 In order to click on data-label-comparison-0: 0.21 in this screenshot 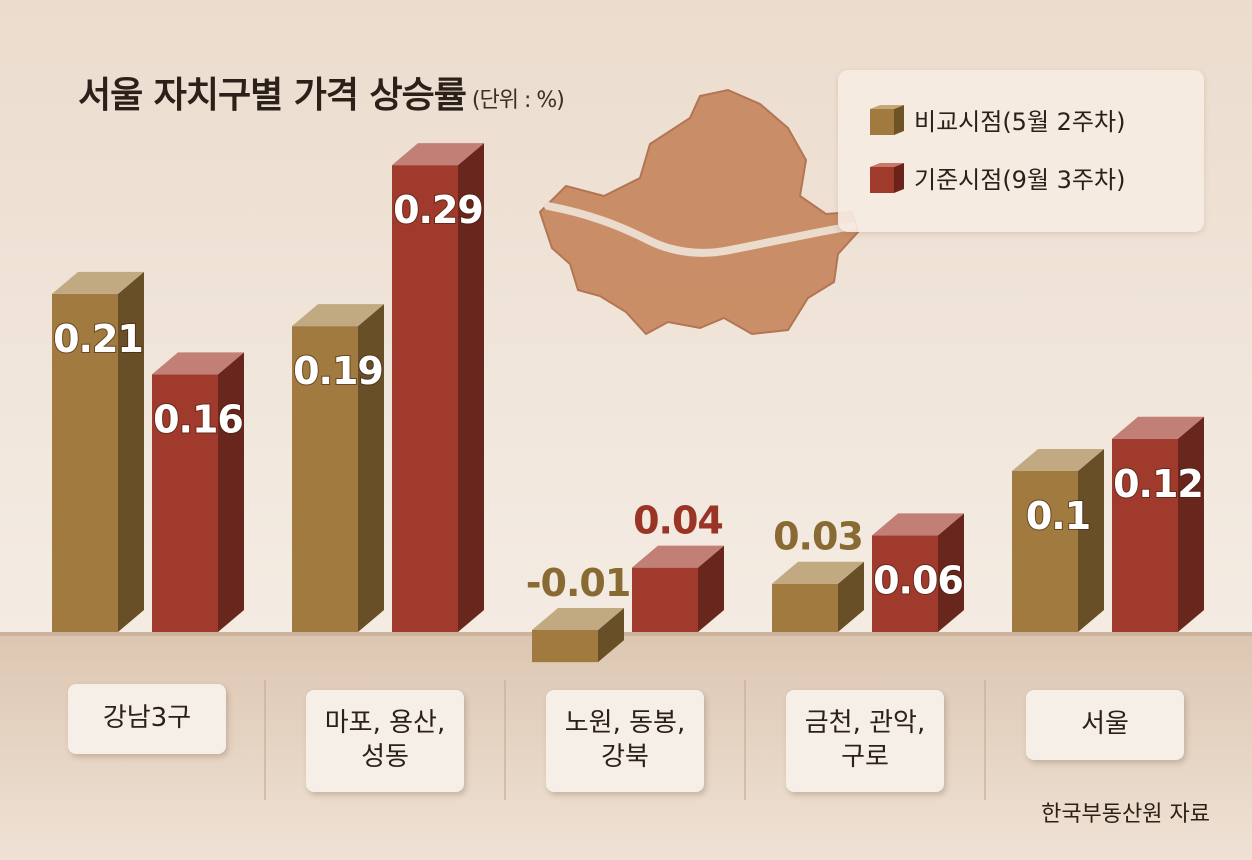, I will do `click(98, 339)`.